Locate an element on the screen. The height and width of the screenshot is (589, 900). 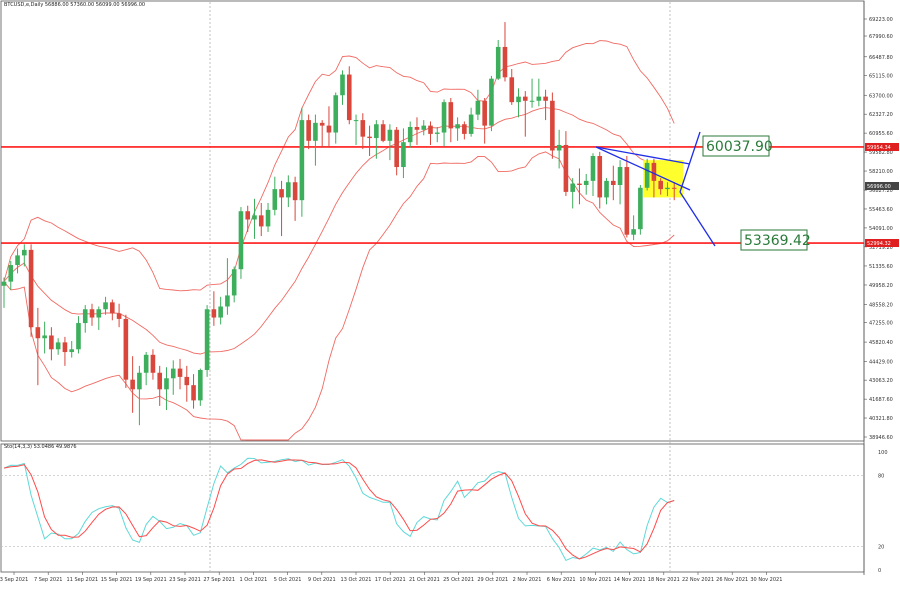
date-tick-label: 6 Nov 2021 is located at coordinates (561, 580).